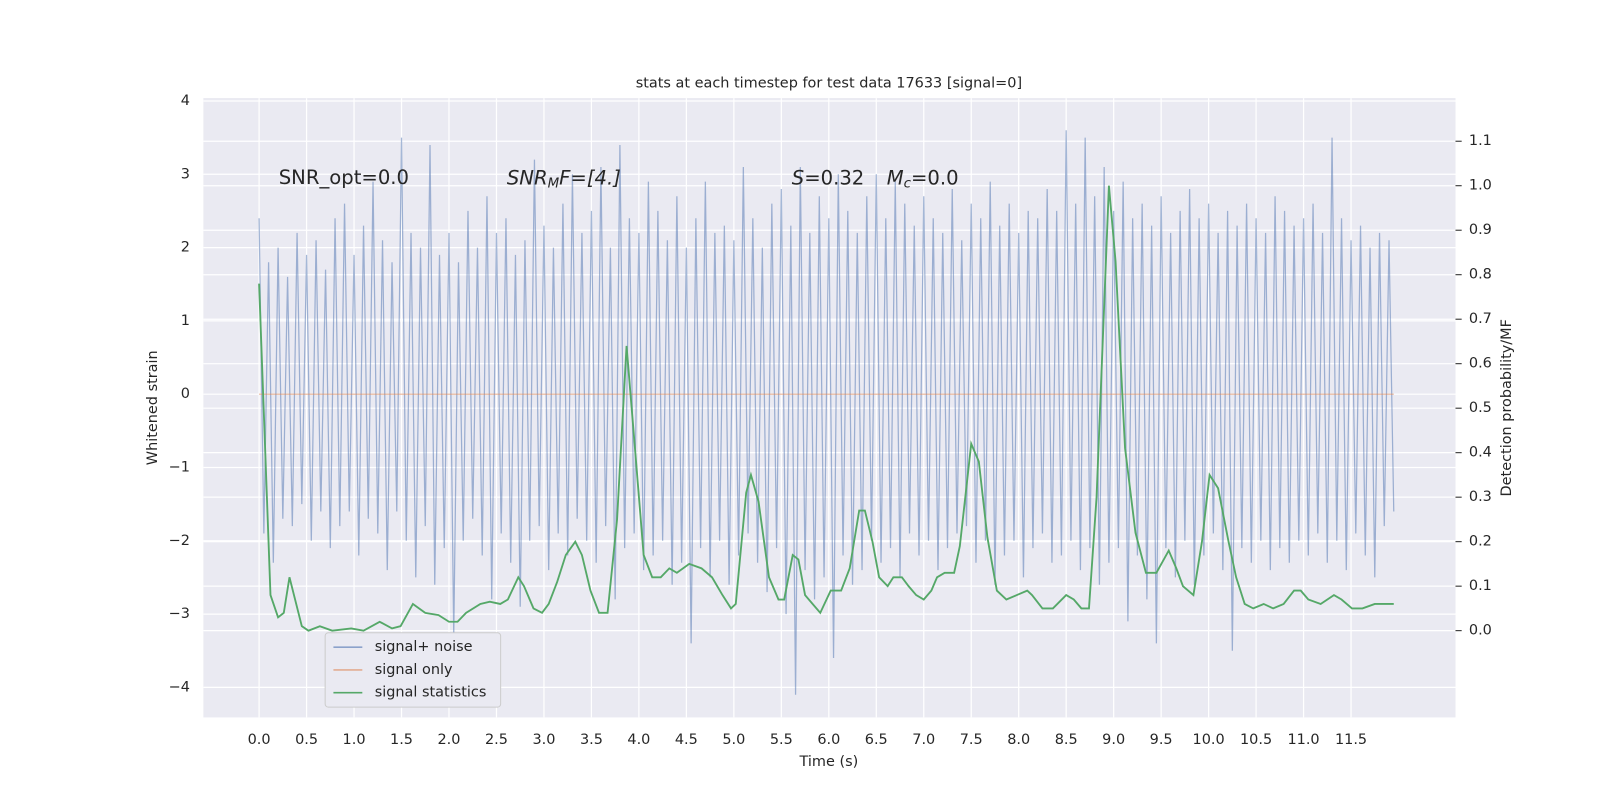 This screenshot has height=800, width=1600. I want to click on y2-axis-label: Detection probability/MF, so click(1507, 407).